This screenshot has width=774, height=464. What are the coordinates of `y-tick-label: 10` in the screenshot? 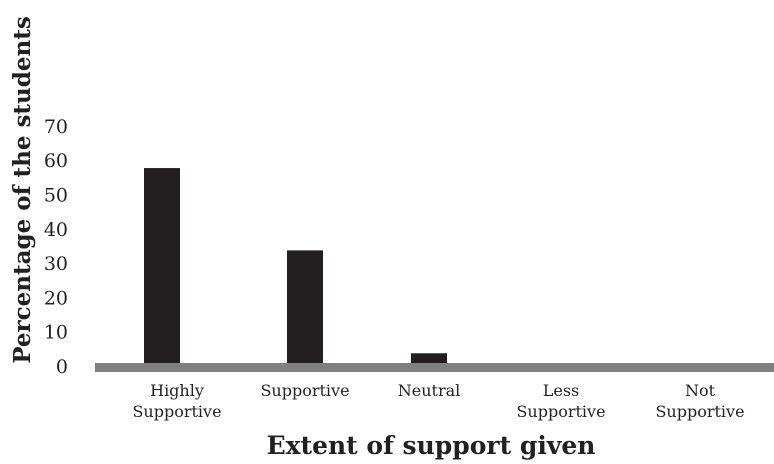 It's located at (56, 333).